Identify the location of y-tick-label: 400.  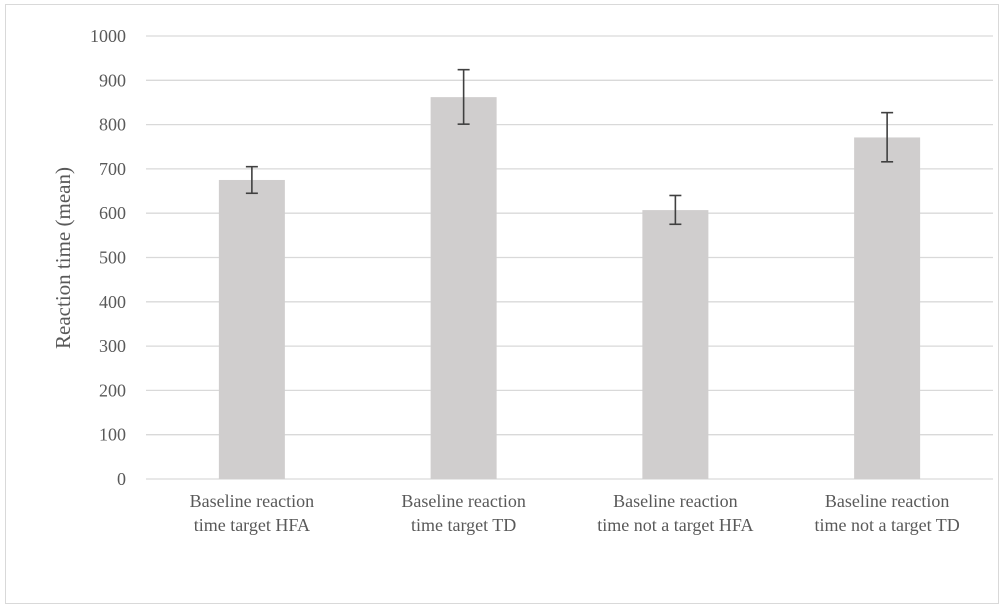
(112, 302).